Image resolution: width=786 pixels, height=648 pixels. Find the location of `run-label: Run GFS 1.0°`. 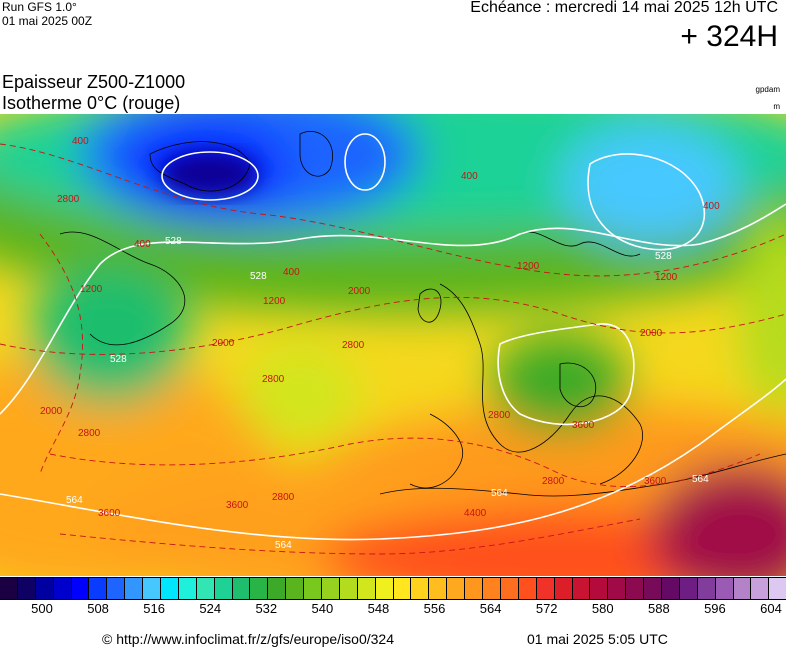

run-label: Run GFS 1.0° is located at coordinates (39, 7).